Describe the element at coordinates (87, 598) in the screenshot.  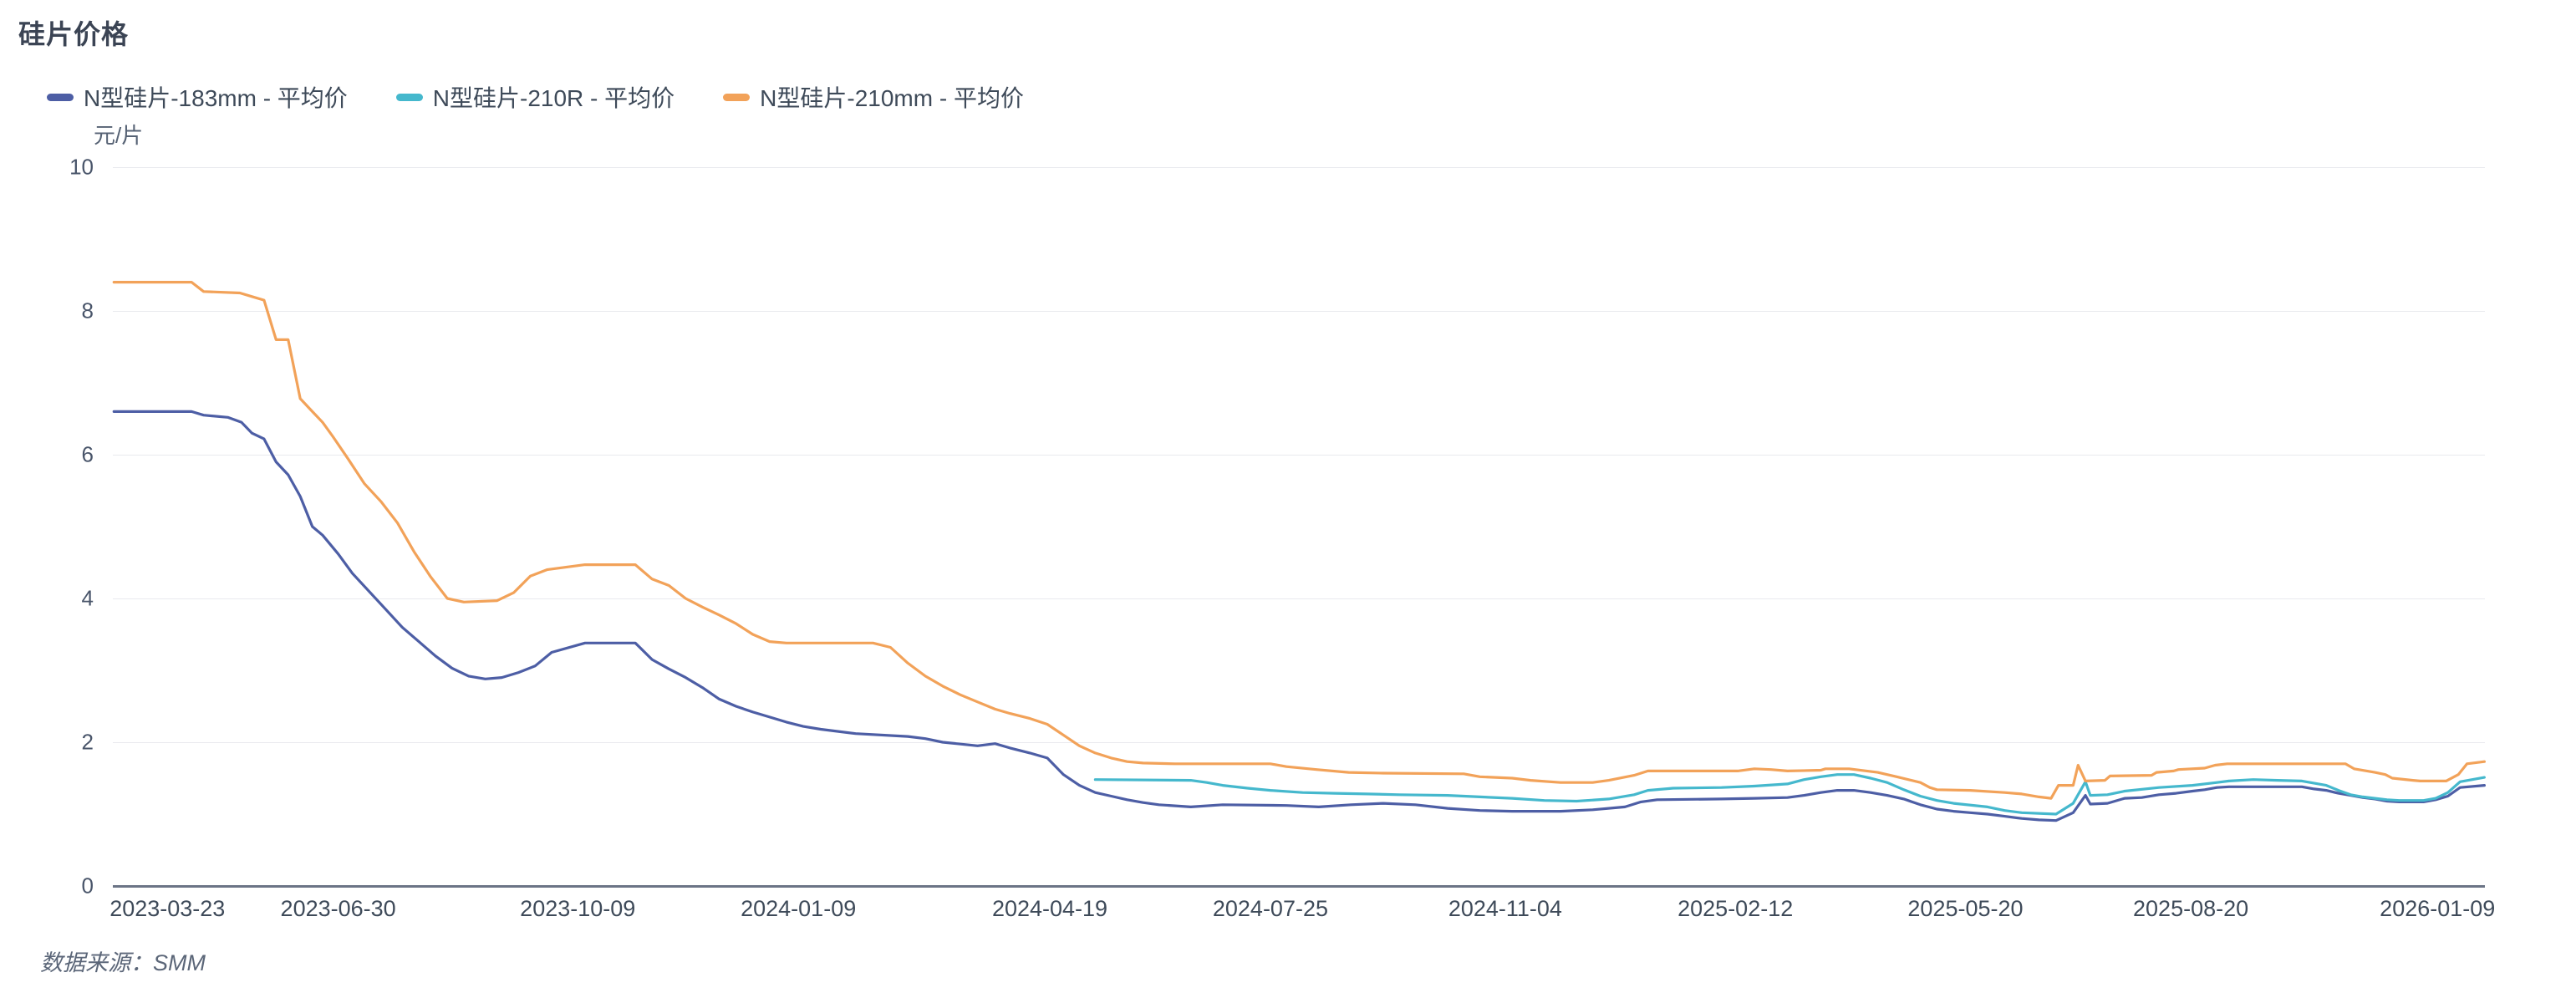
I see `y-tick-label-4: 4` at that location.